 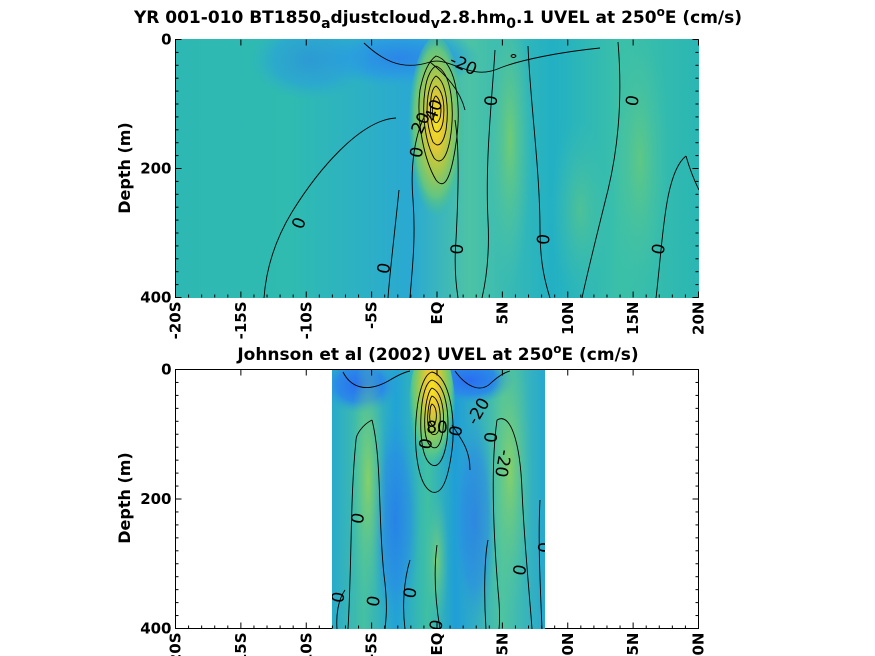 I want to click on bottom-x-tick-label: -15S, so click(x=241, y=644).